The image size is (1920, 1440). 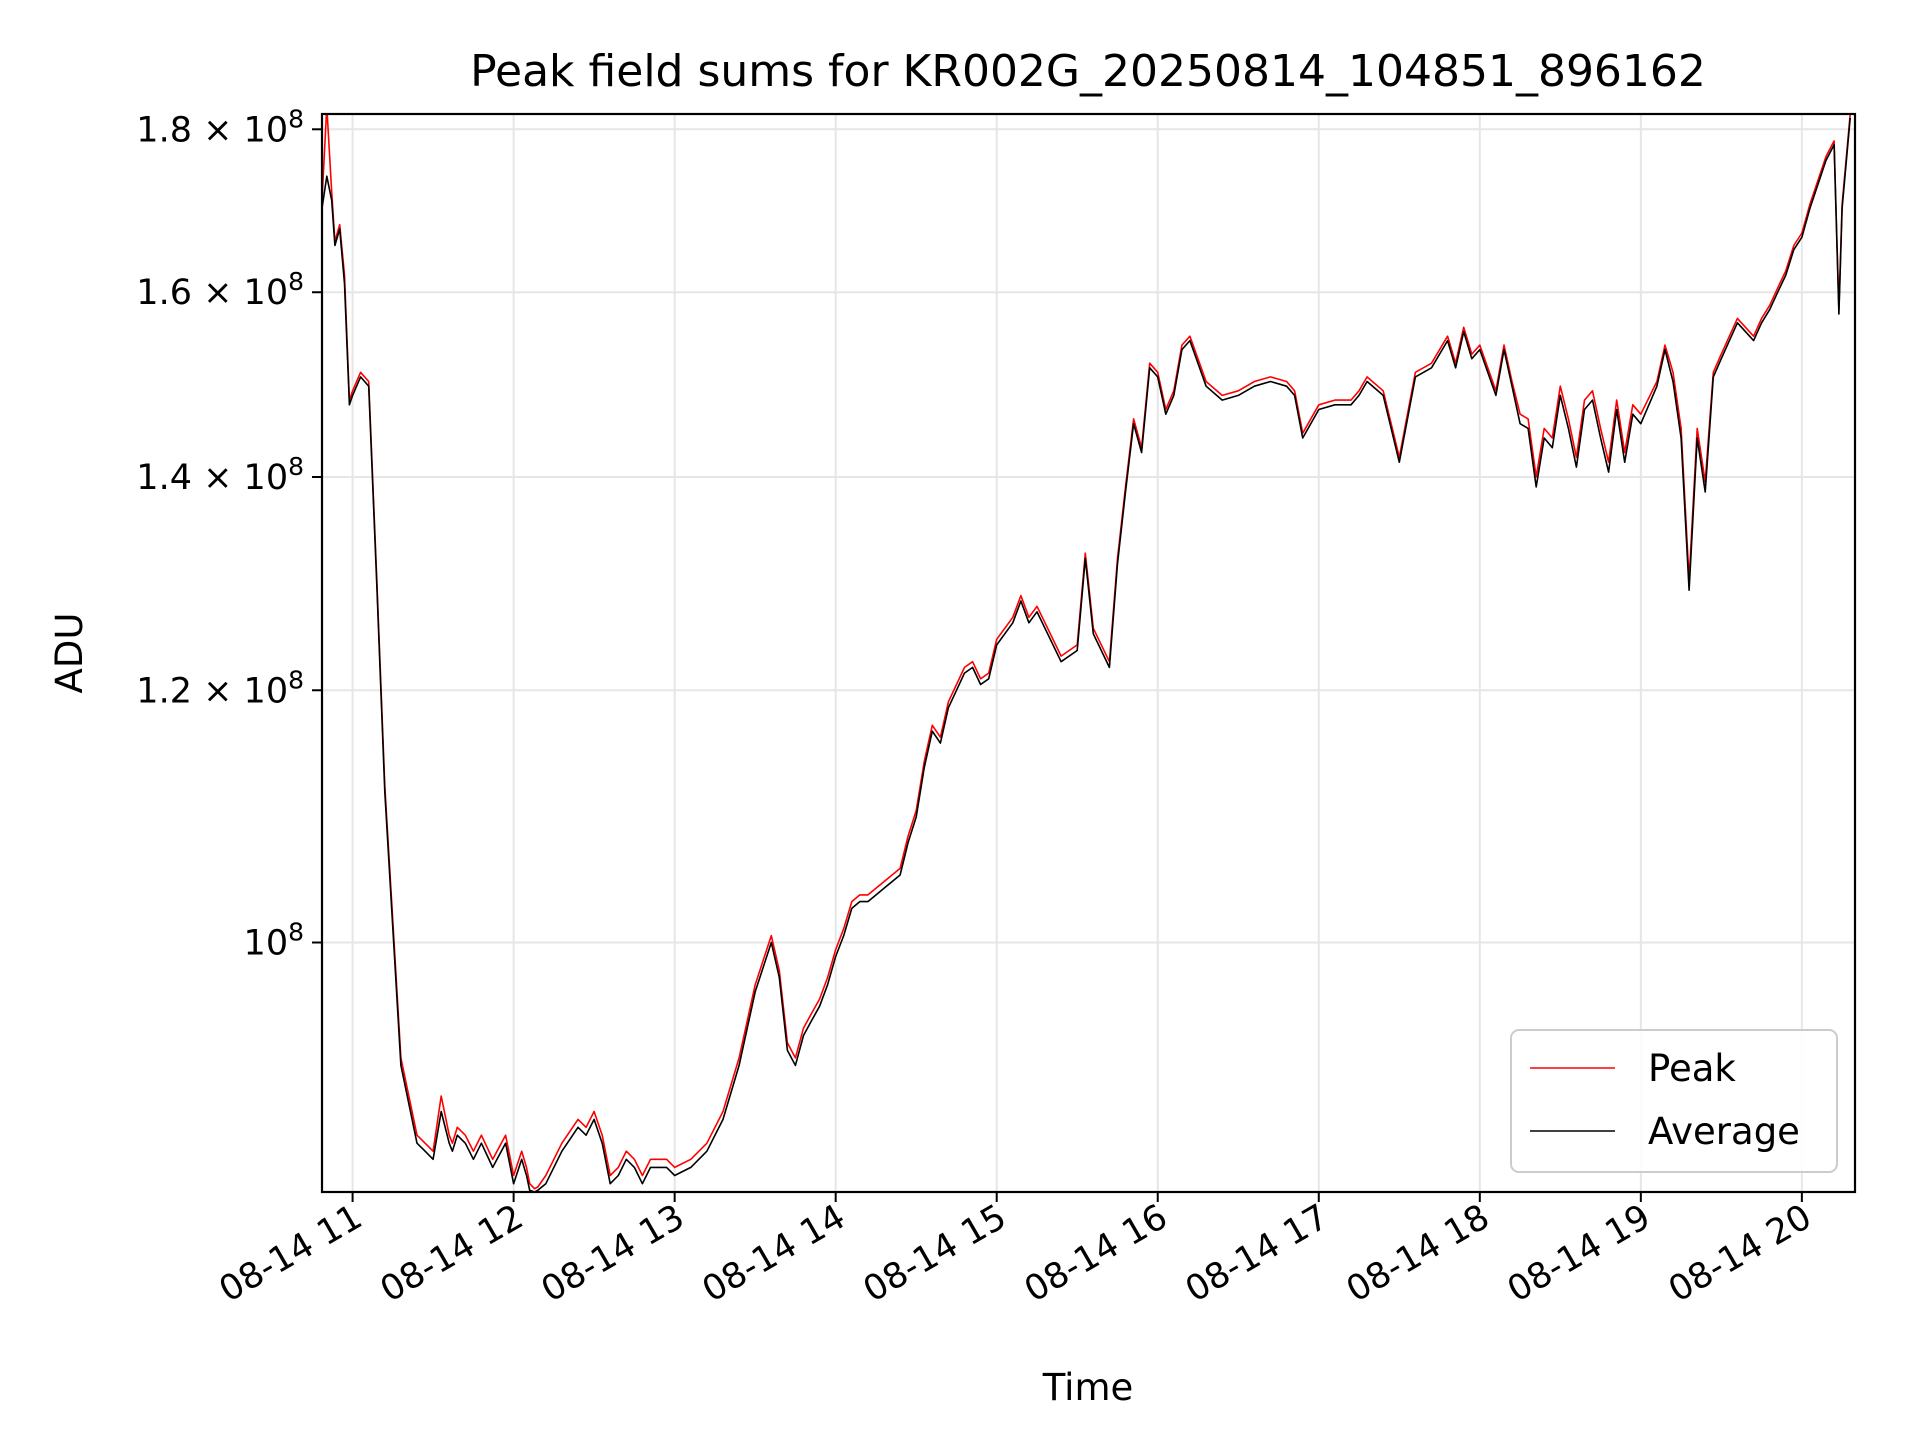 I want to click on y-tick-label: 1.2 × 108, so click(x=220, y=688).